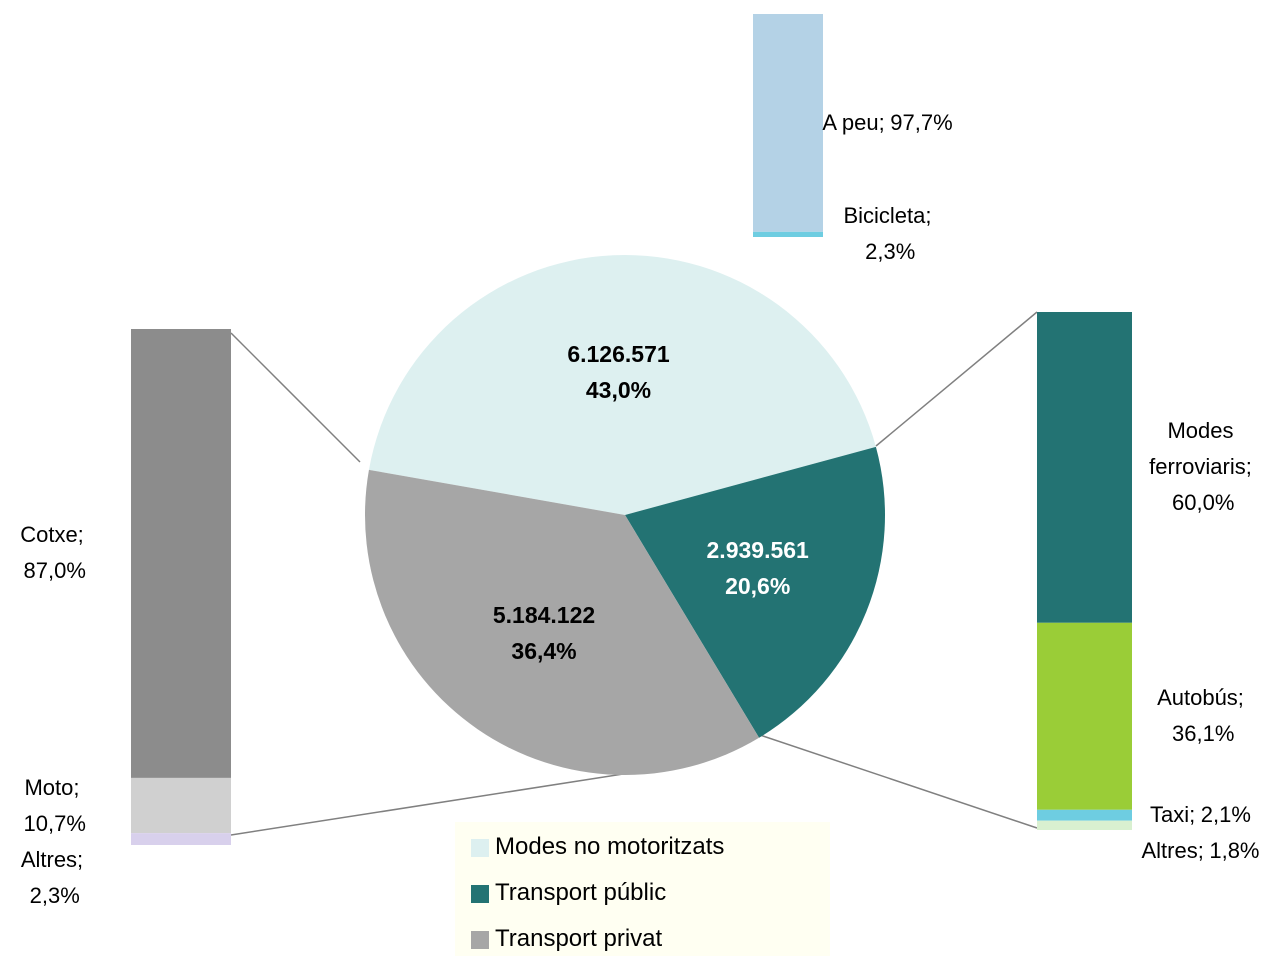 This screenshot has width=1272, height=958. What do you see at coordinates (1203, 734) in the screenshot?
I see `segment-value: 36,1%` at bounding box center [1203, 734].